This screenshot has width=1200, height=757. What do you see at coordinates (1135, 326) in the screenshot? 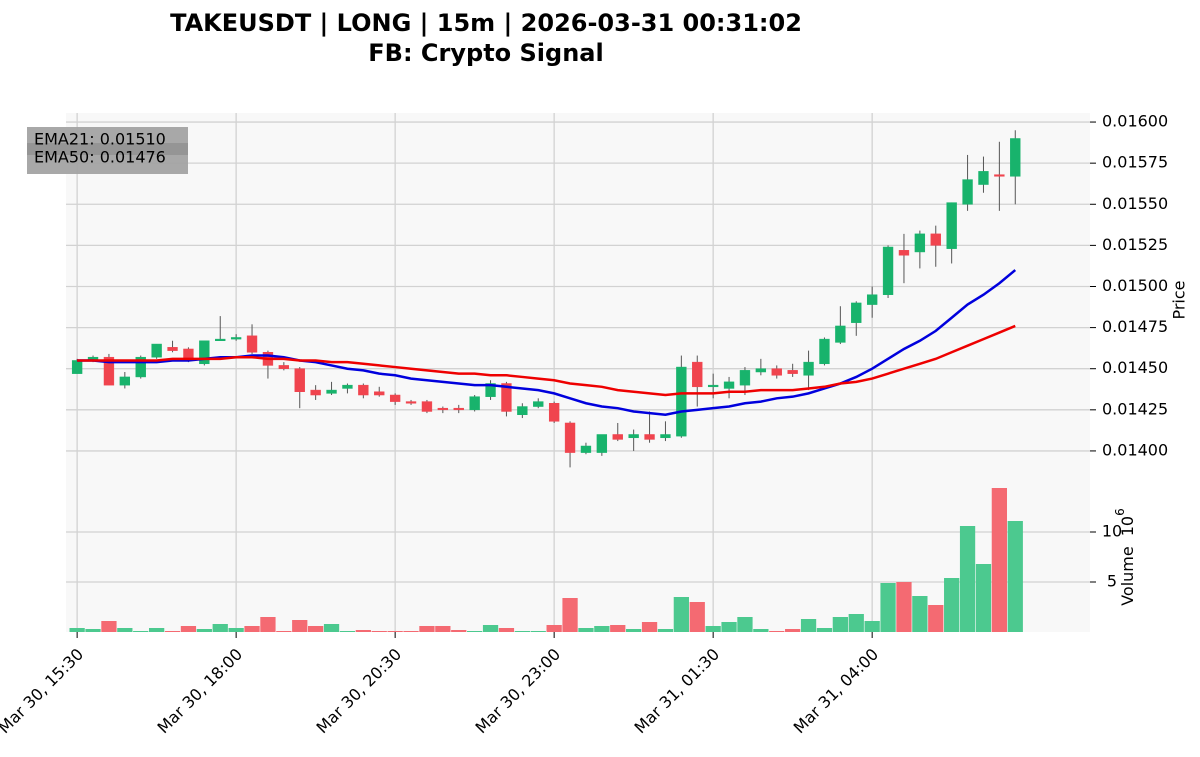
I see `y-tick-label: 0.01475` at bounding box center [1135, 326].